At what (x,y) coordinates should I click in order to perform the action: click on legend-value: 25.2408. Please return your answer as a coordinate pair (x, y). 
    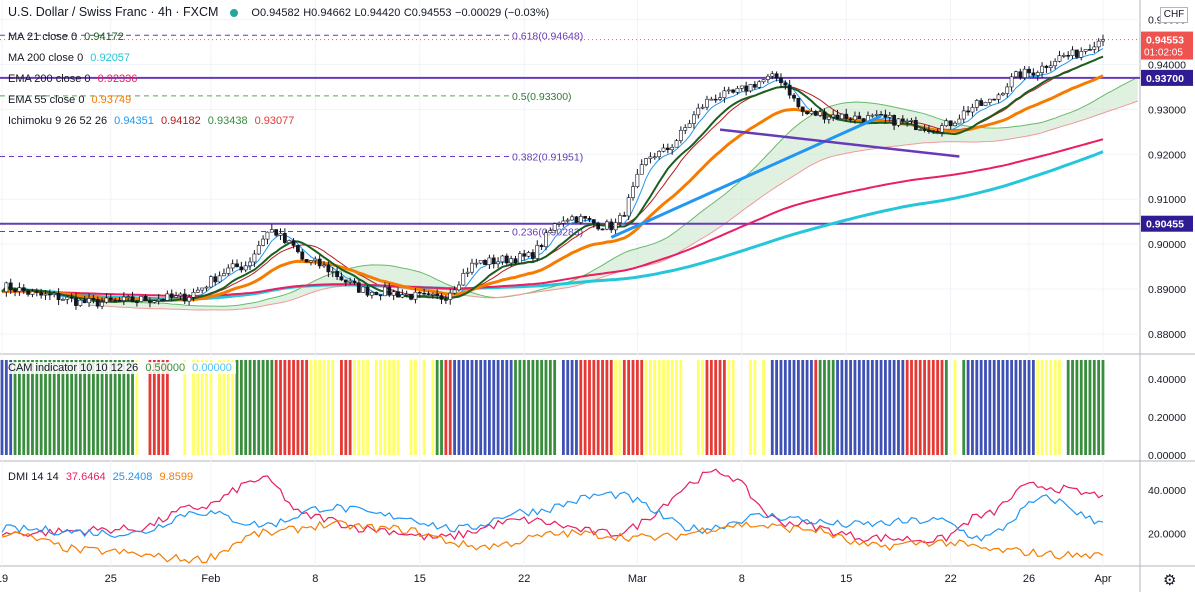
    Looking at the image, I should click on (132, 477).